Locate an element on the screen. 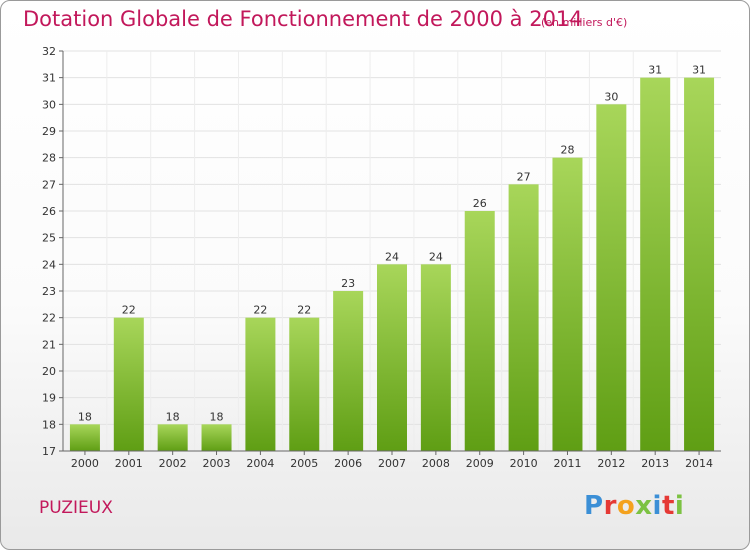 Image resolution: width=750 pixels, height=550 pixels. y-tick-label: 22 is located at coordinates (49, 318).